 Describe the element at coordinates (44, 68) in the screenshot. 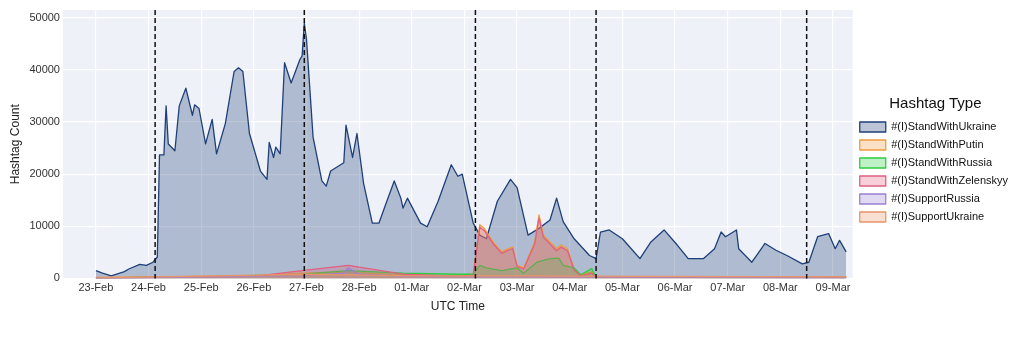

I see `y-tick-label: 40000` at that location.